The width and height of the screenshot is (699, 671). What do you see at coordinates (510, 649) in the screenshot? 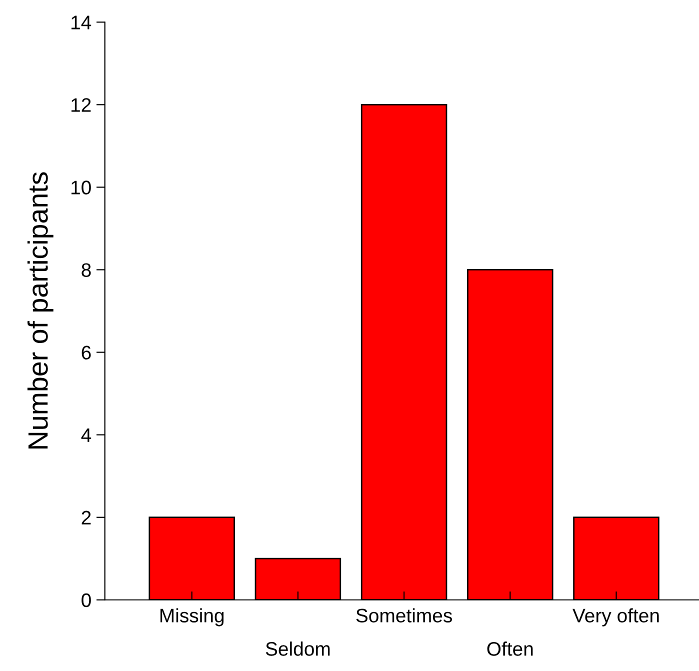
I see `x-tick-label: Often` at bounding box center [510, 649].